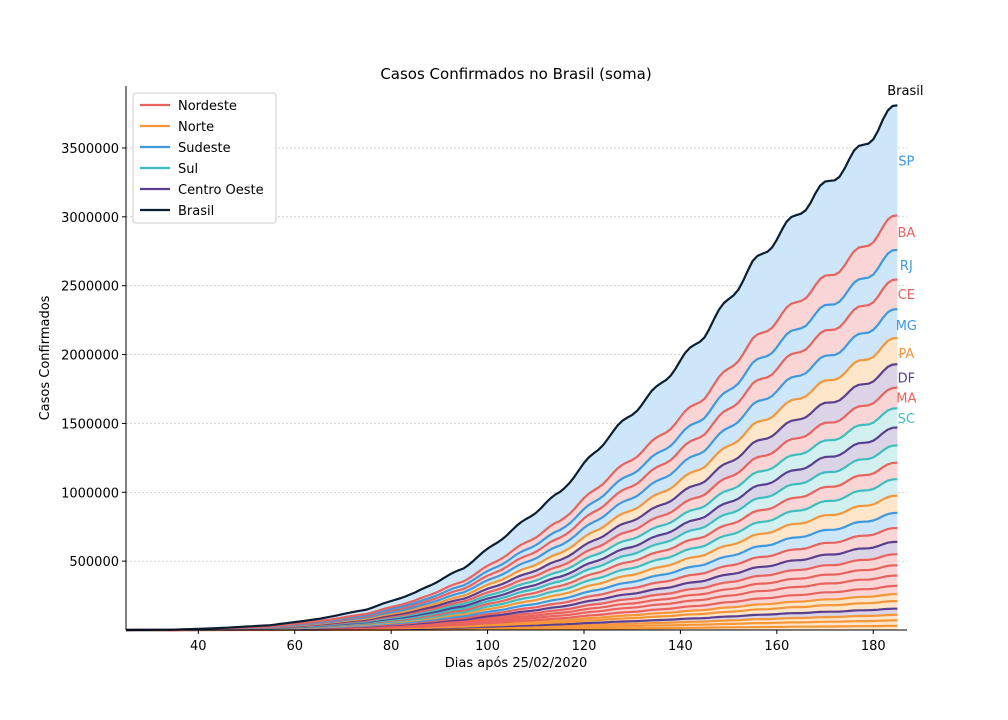 Image resolution: width=1008 pixels, height=720 pixels. What do you see at coordinates (207, 106) in the screenshot?
I see `legend-label: Nordeste` at bounding box center [207, 106].